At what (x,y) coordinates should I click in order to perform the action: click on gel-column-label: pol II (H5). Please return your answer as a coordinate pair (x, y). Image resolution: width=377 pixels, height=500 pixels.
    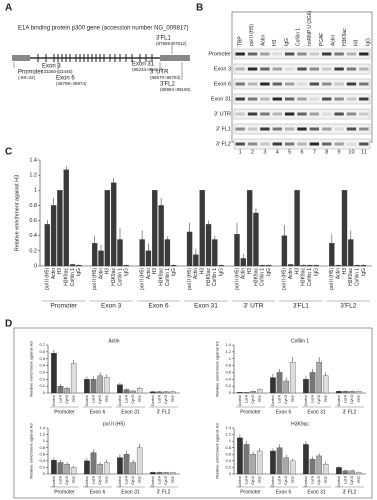
    Looking at the image, I should click on (252, 35).